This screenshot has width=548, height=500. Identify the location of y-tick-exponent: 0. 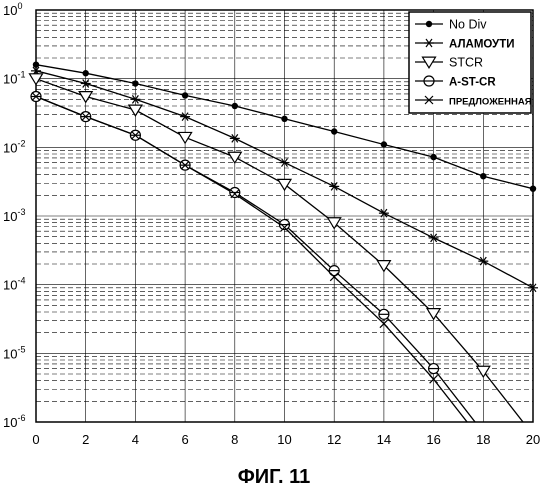
(19, 6).